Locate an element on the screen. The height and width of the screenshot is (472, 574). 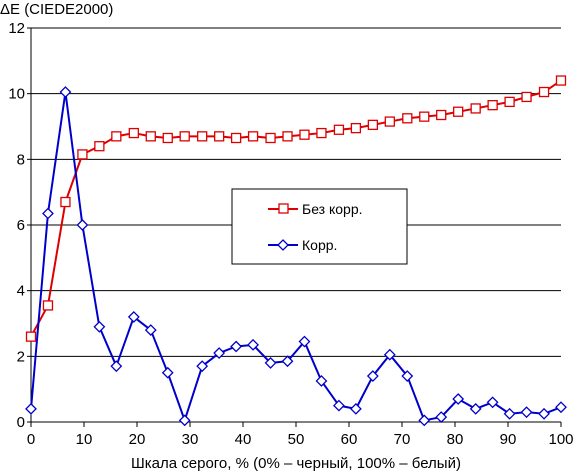
legend-marker-uncorrected is located at coordinates (283, 208).